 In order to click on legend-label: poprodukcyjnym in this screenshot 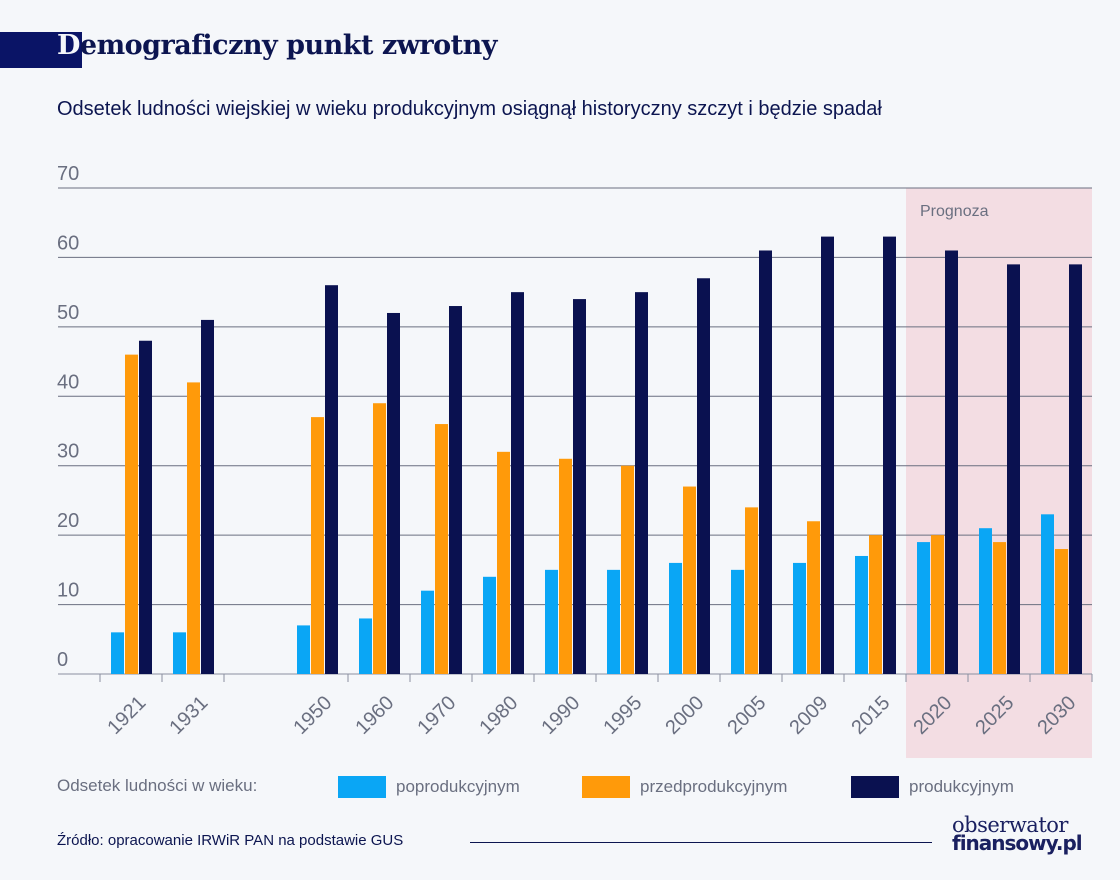, I will do `click(458, 786)`.